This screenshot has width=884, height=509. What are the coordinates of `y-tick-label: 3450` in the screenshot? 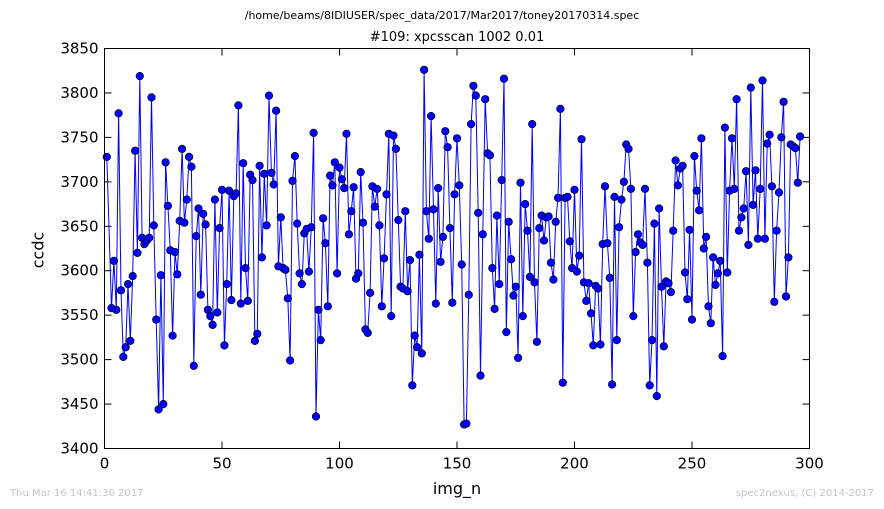 It's located at (79, 404).